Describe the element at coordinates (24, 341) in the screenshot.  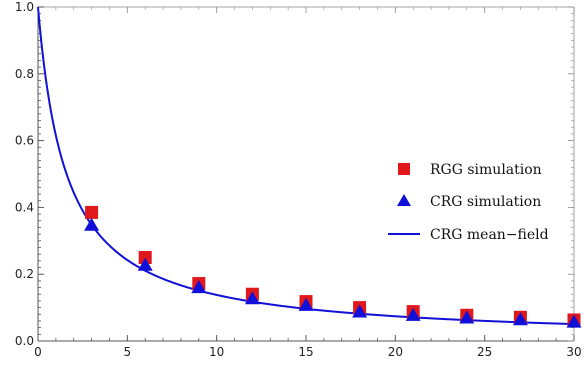
I see `y-tick-label: 0.0` at that location.